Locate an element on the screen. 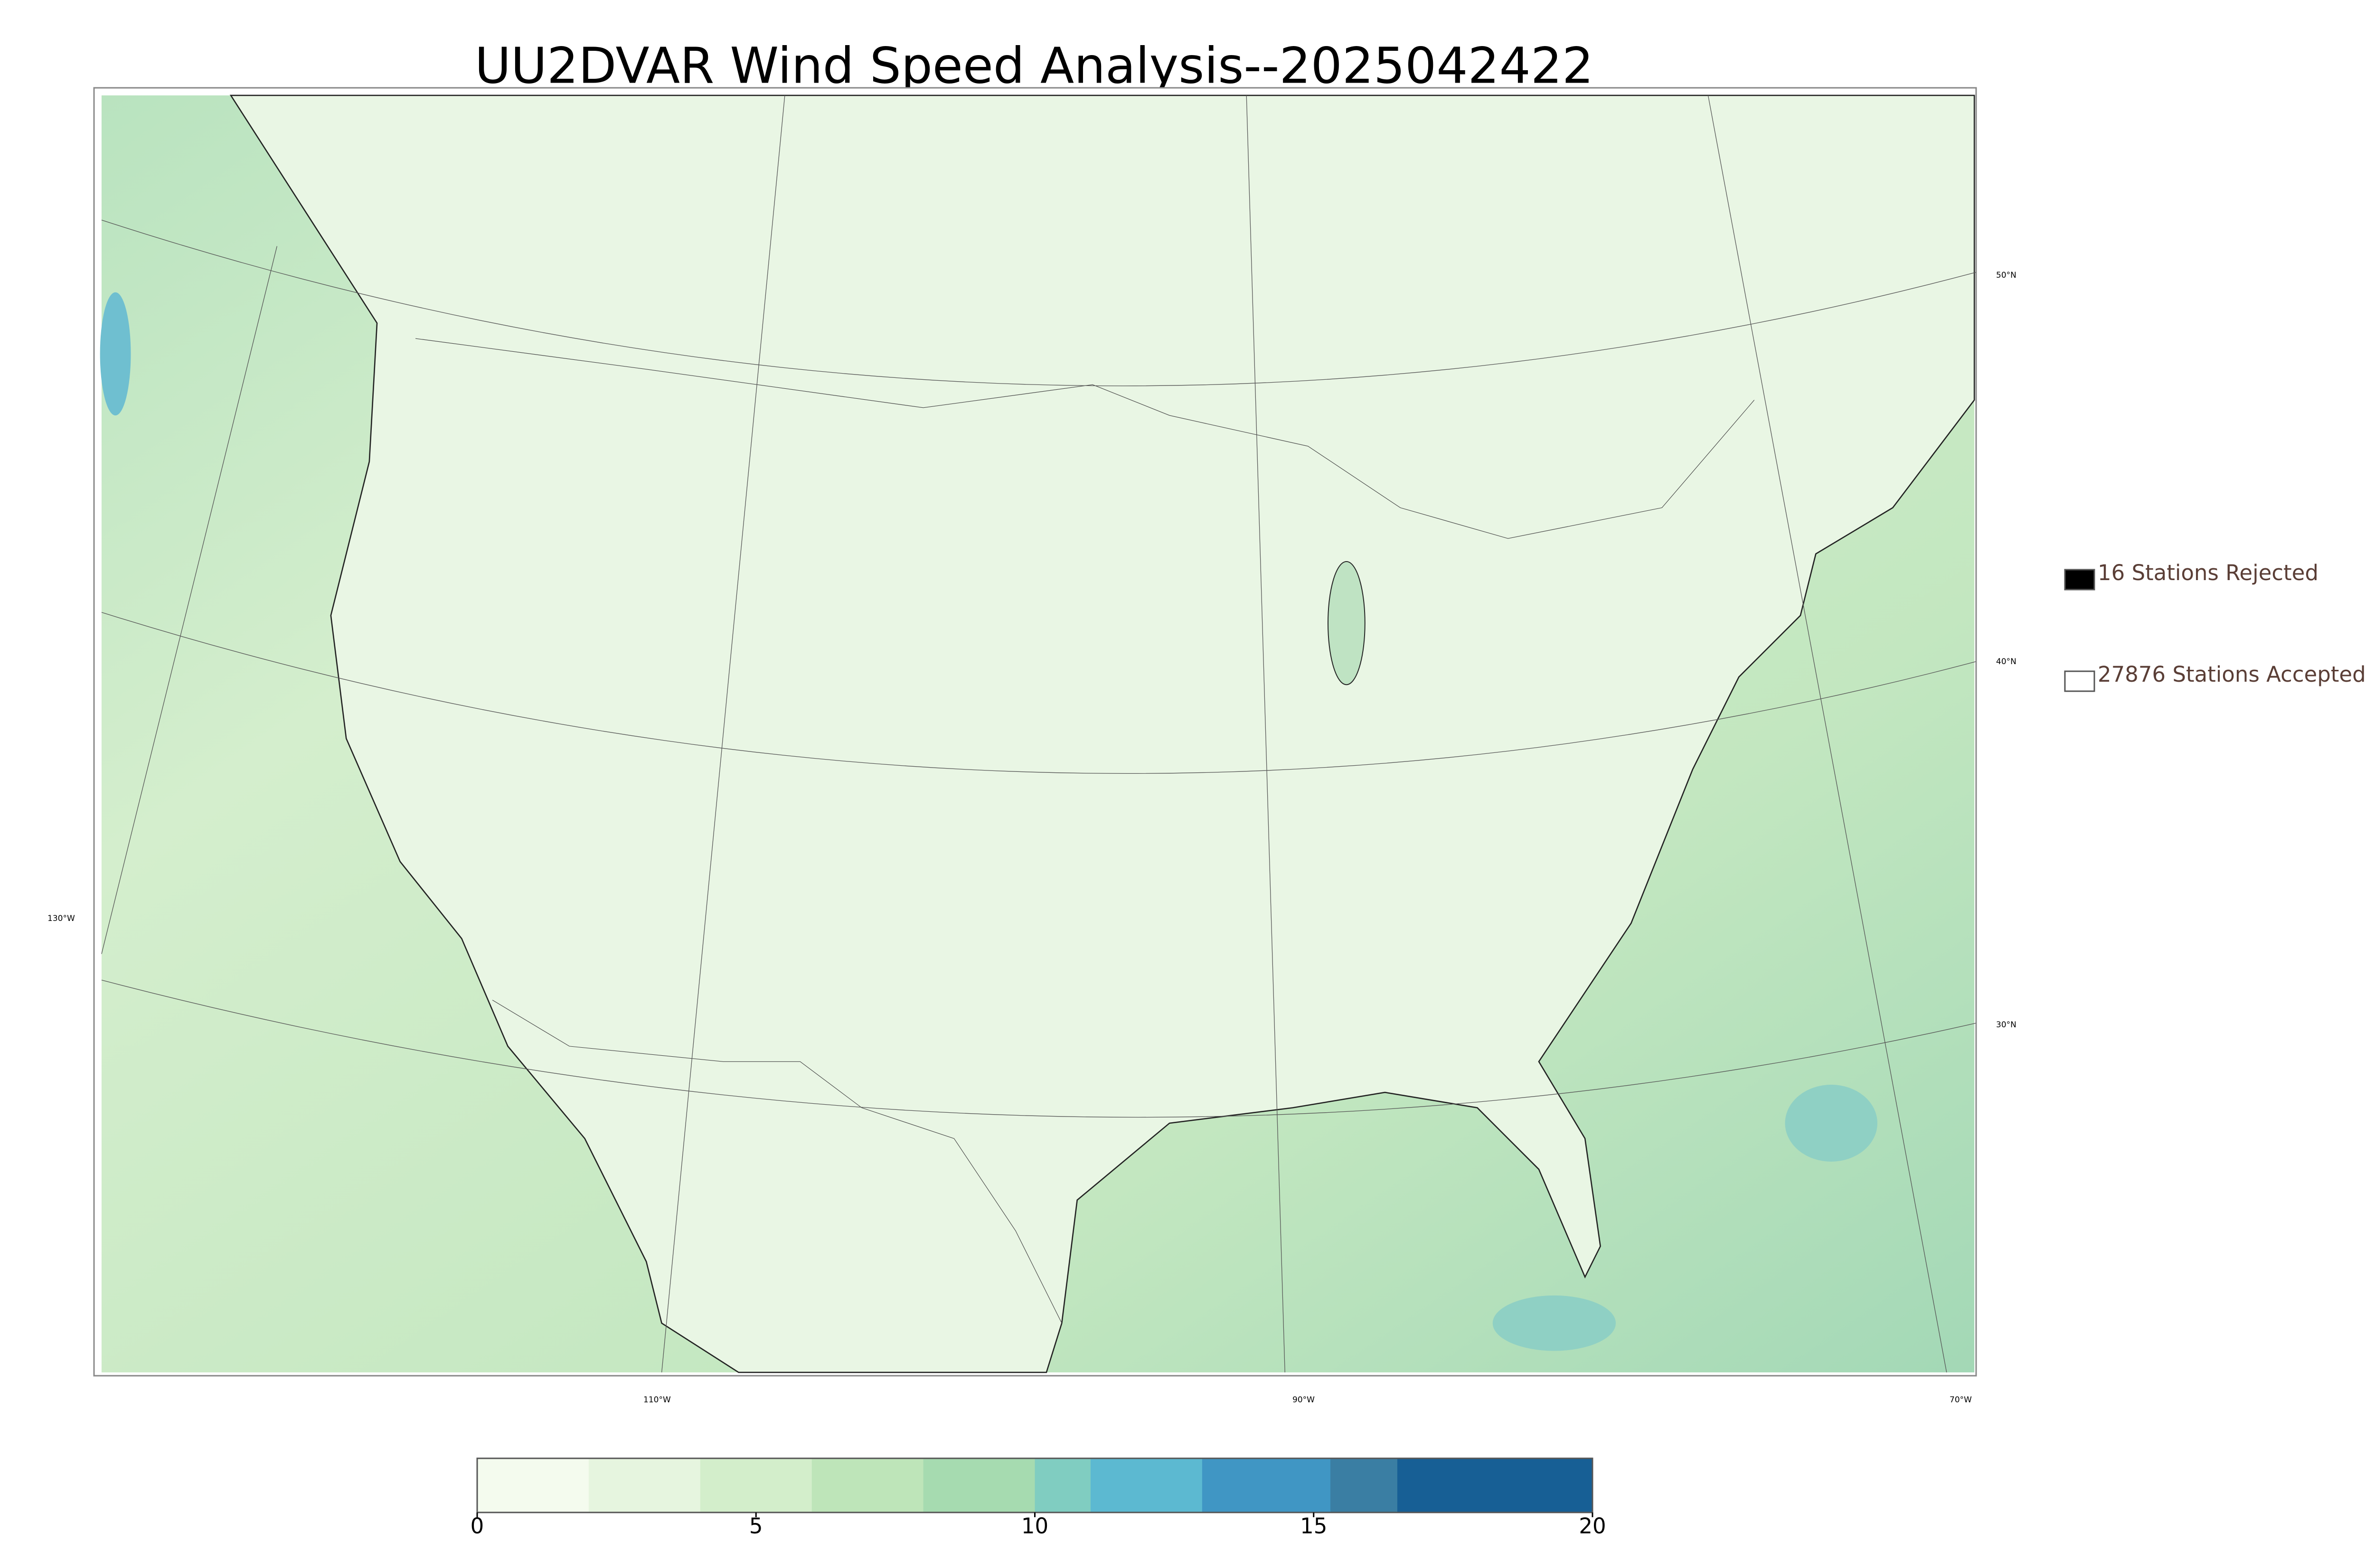 This screenshot has width=2374, height=1568. lat-label: 30°N is located at coordinates (2006, 1025).